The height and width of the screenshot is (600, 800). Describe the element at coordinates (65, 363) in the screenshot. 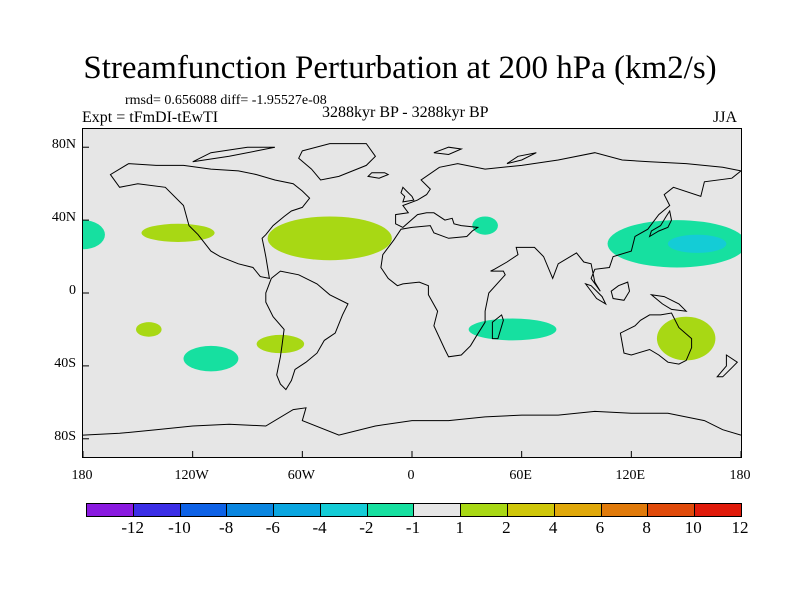

I see `y-tick-label: 40S` at that location.